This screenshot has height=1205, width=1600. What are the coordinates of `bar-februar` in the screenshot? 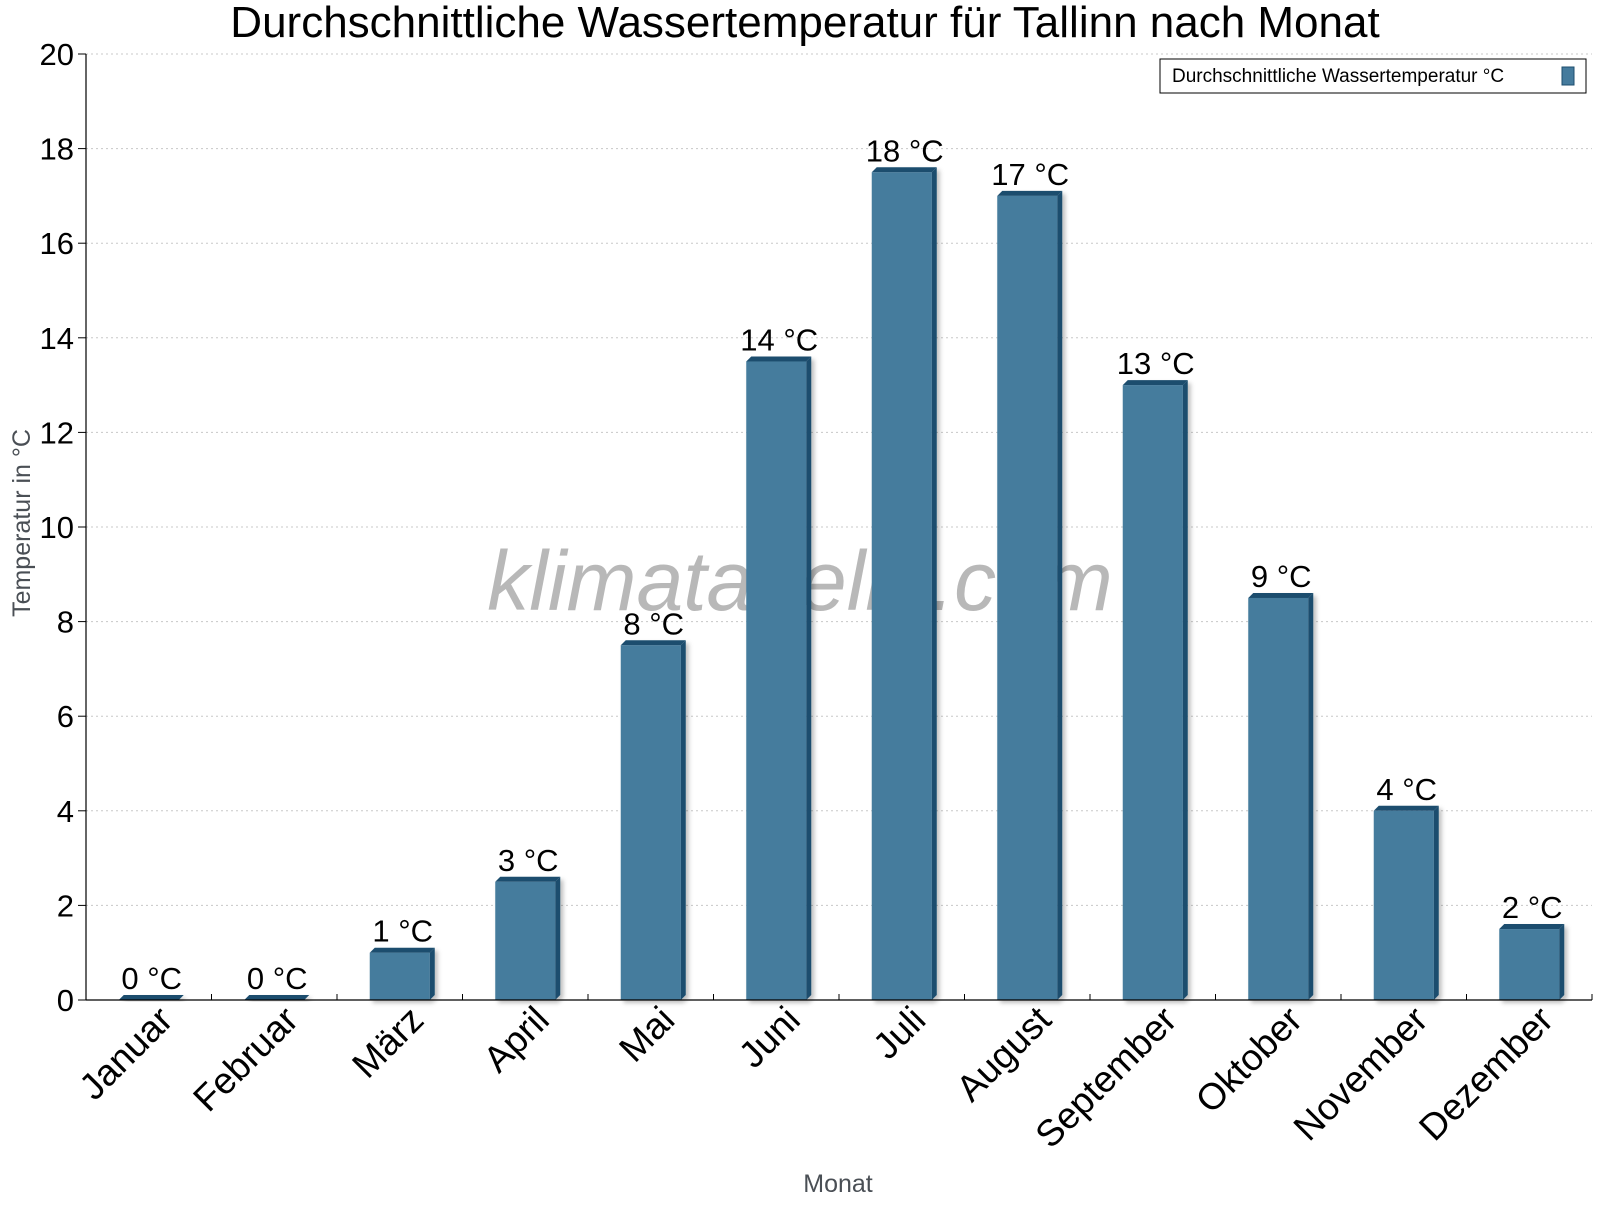 It's located at (277, 997).